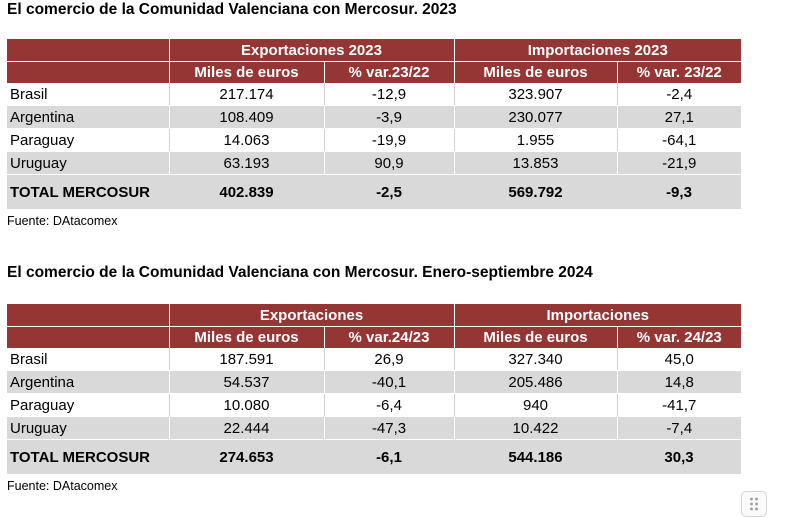 The image size is (786, 519). I want to click on imports-group-header: Importaciones 2023, so click(597, 50).